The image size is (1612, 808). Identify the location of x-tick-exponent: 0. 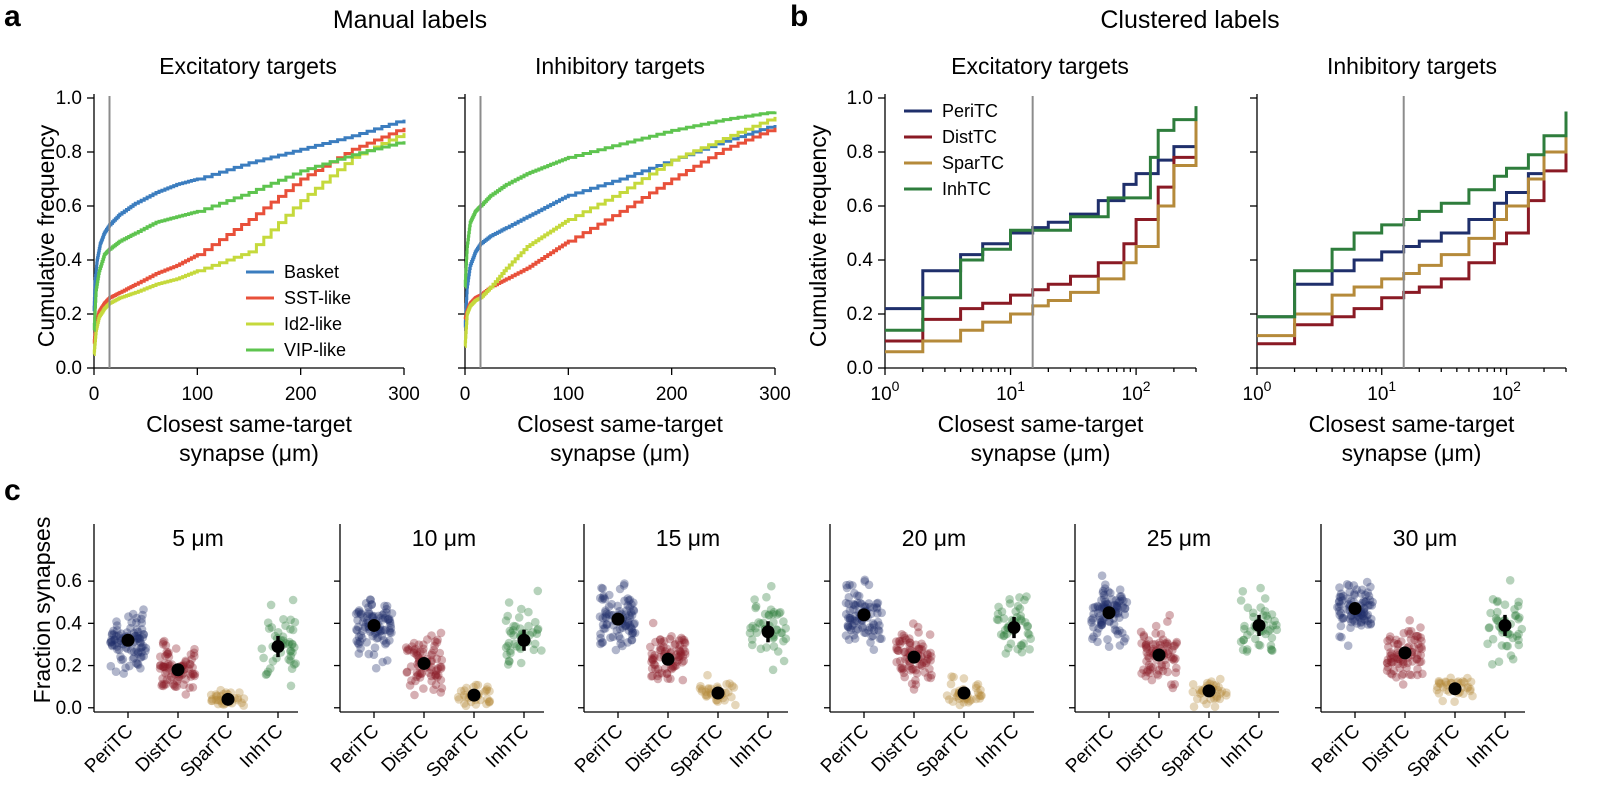
(1268, 386).